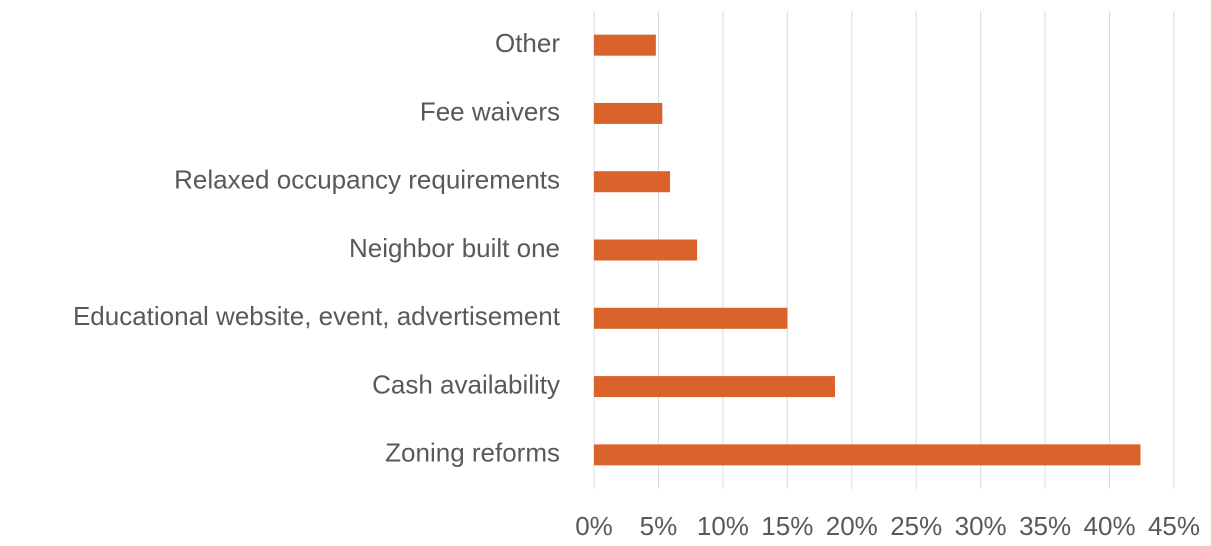 This screenshot has height=546, width=1211. I want to click on x-tick-label: 0%, so click(594, 526).